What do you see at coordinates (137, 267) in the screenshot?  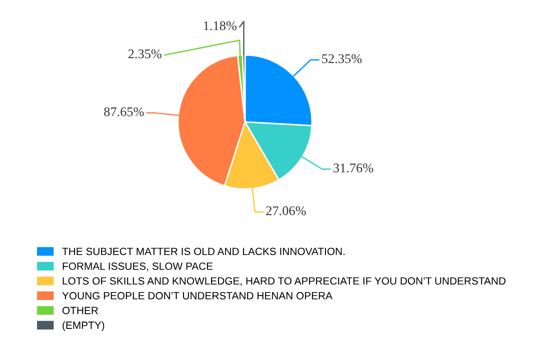 I see `legend-label: FORMAL ISSUES, SLOW PACE` at bounding box center [137, 267].